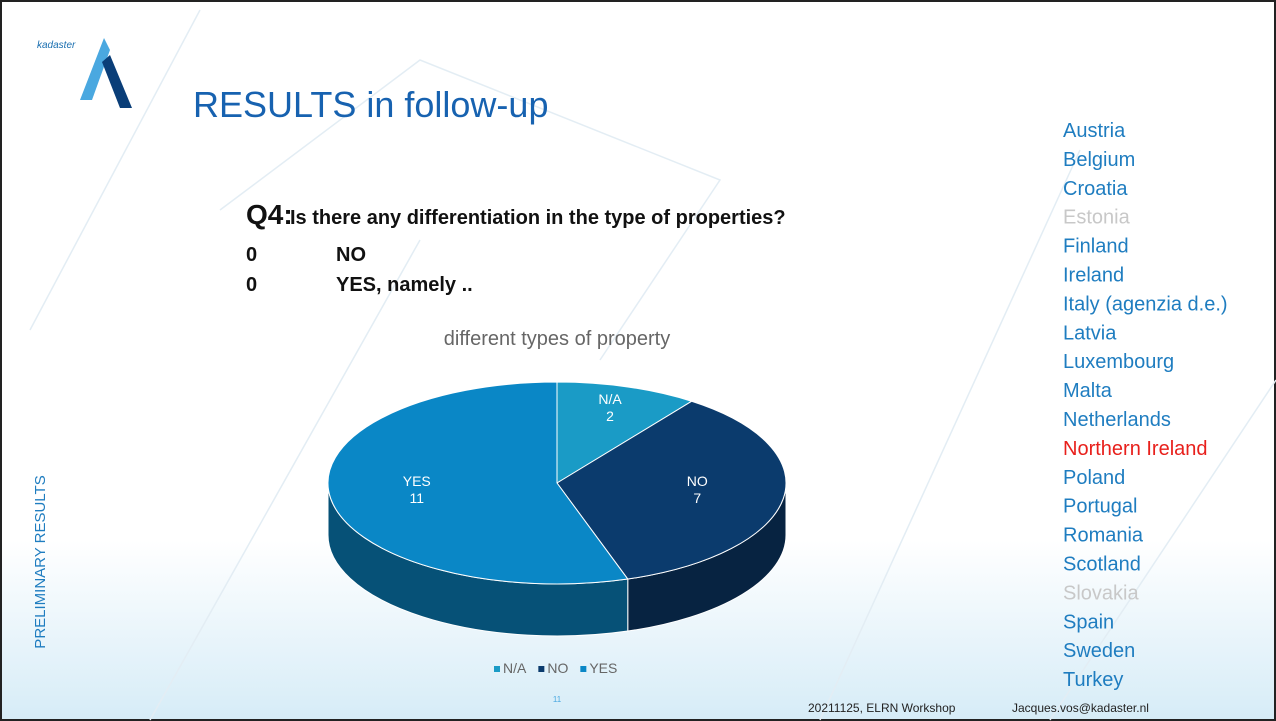 The height and width of the screenshot is (721, 1276). What do you see at coordinates (269, 214) in the screenshot?
I see `question-number: Q4:` at bounding box center [269, 214].